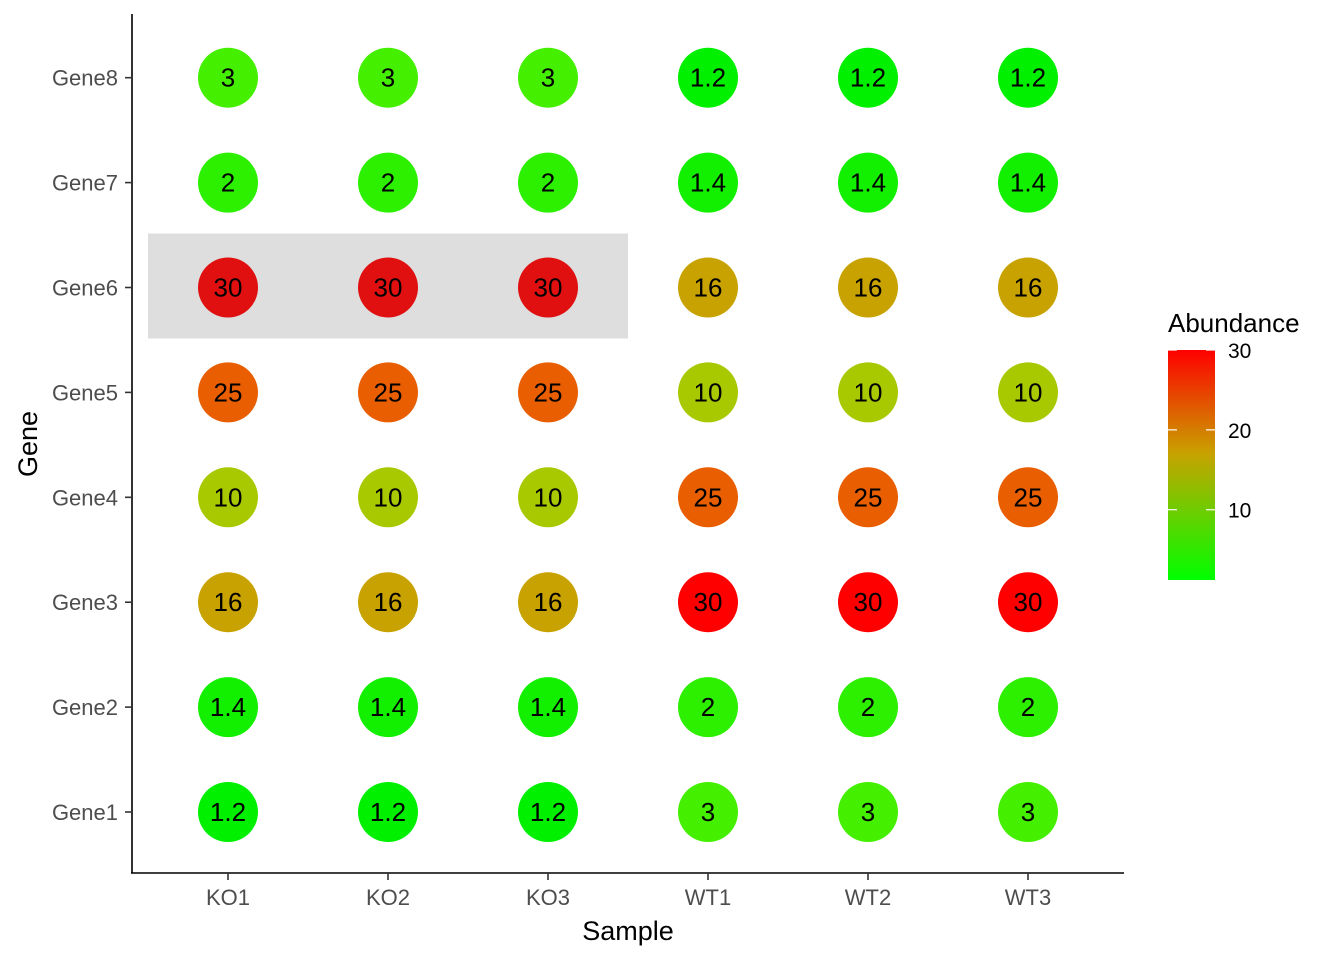  Describe the element at coordinates (85, 288) in the screenshot. I see `y-tick-label: Gene6` at that location.